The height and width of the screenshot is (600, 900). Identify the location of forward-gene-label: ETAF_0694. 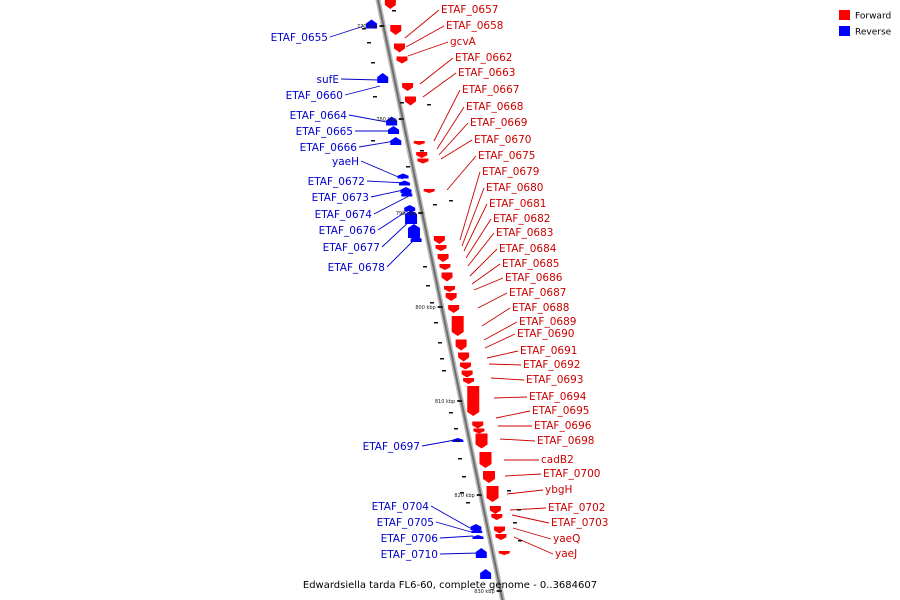
(558, 397).